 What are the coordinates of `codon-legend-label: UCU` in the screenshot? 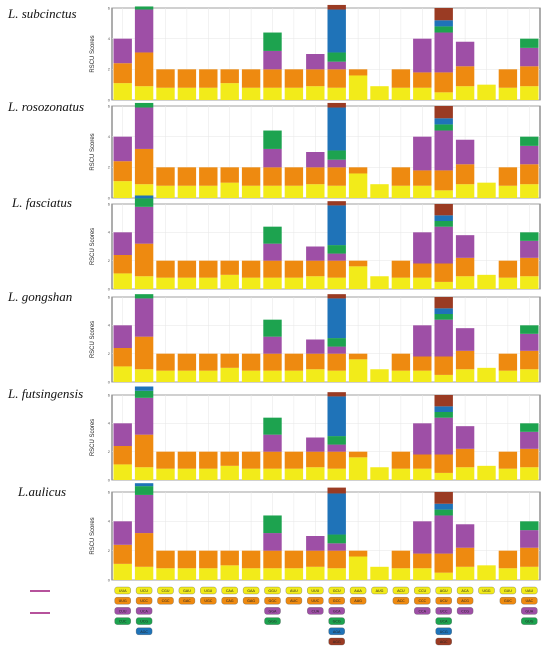 It's located at (144, 591).